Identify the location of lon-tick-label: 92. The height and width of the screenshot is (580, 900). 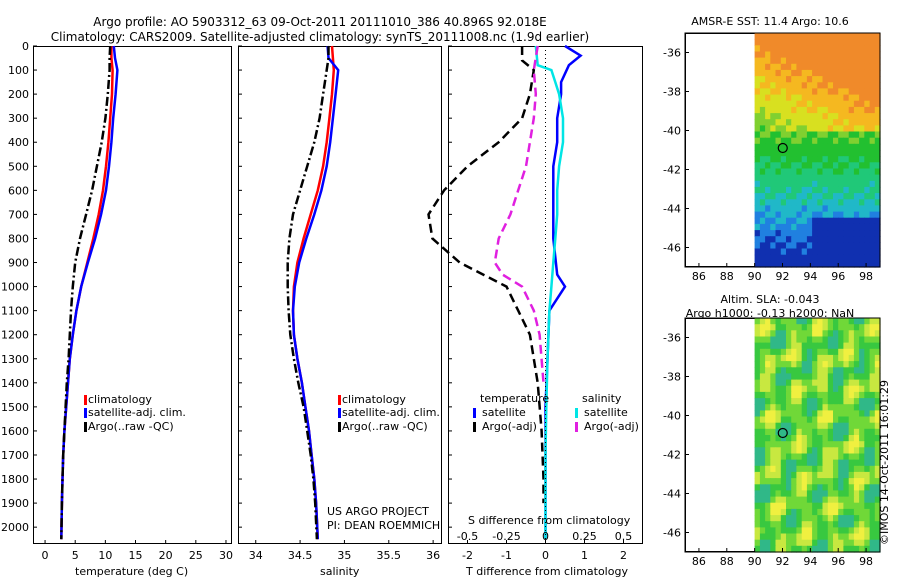
(783, 561).